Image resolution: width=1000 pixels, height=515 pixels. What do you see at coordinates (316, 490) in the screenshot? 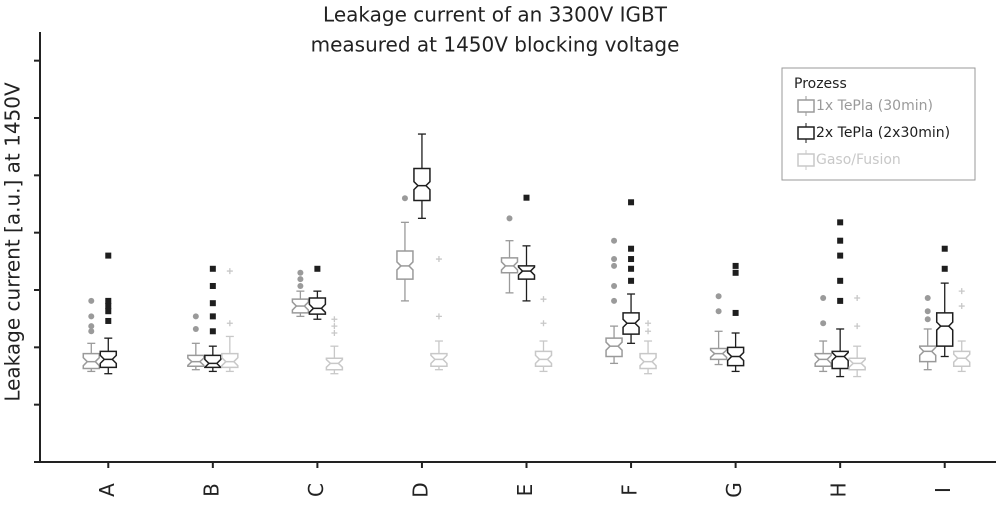
I see `x-tick-label: C` at bounding box center [316, 490].